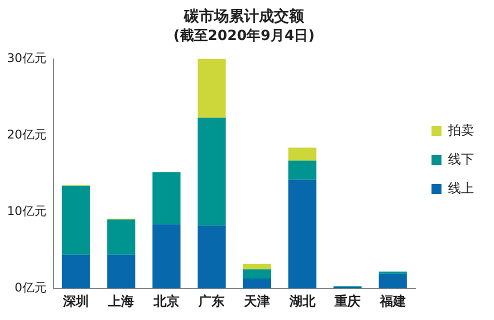 This screenshot has width=494, height=320. I want to click on y-tick-label: 30亿元, so click(26, 57).